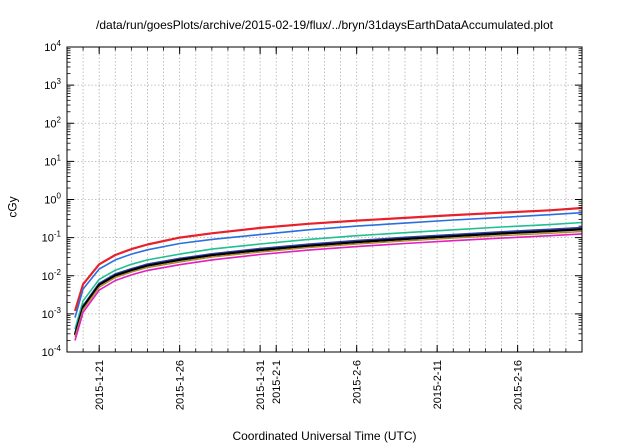 This screenshot has width=640, height=448. I want to click on y-tick-exponent: -2, so click(58, 272).